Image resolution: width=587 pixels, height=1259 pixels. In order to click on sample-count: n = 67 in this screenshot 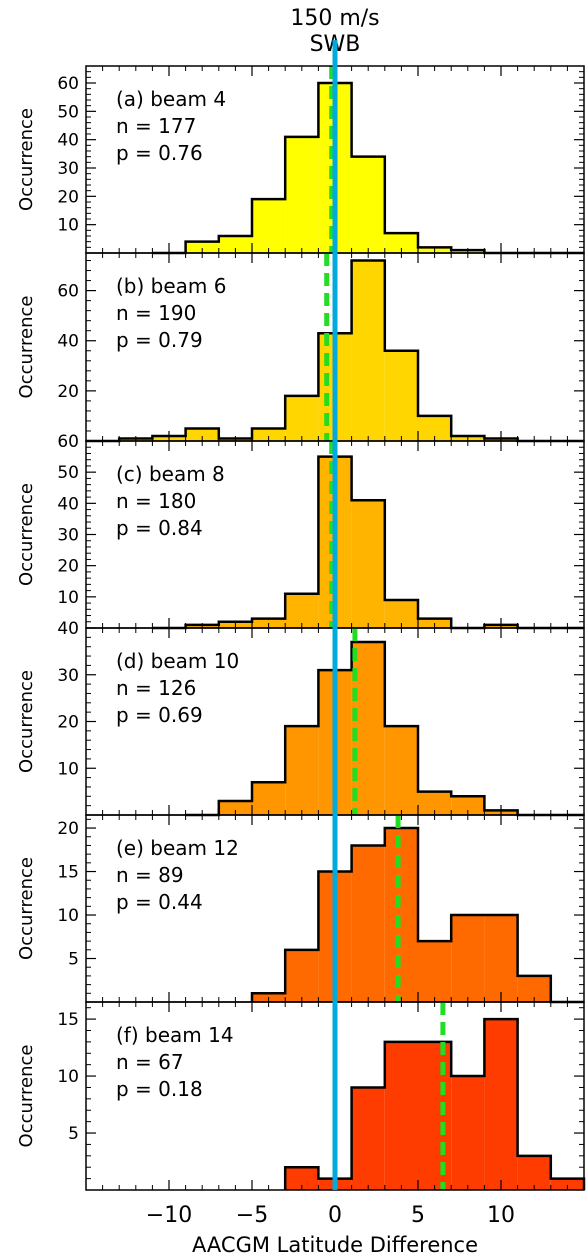, I will do `click(150, 1062)`.